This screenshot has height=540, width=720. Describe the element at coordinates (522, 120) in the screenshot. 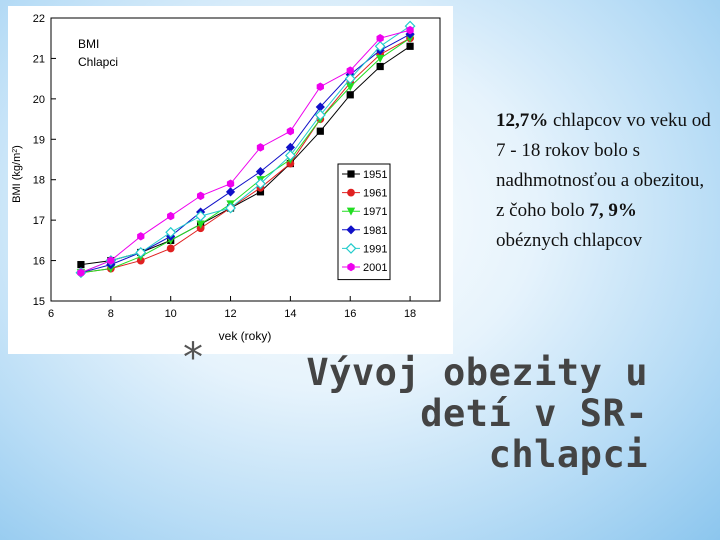

I see `overweight-percentage: 12,7%` at that location.